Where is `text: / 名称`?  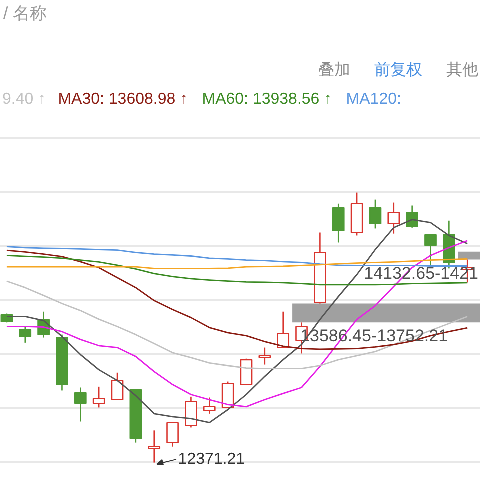
text: / 名称 is located at coordinates (25, 13).